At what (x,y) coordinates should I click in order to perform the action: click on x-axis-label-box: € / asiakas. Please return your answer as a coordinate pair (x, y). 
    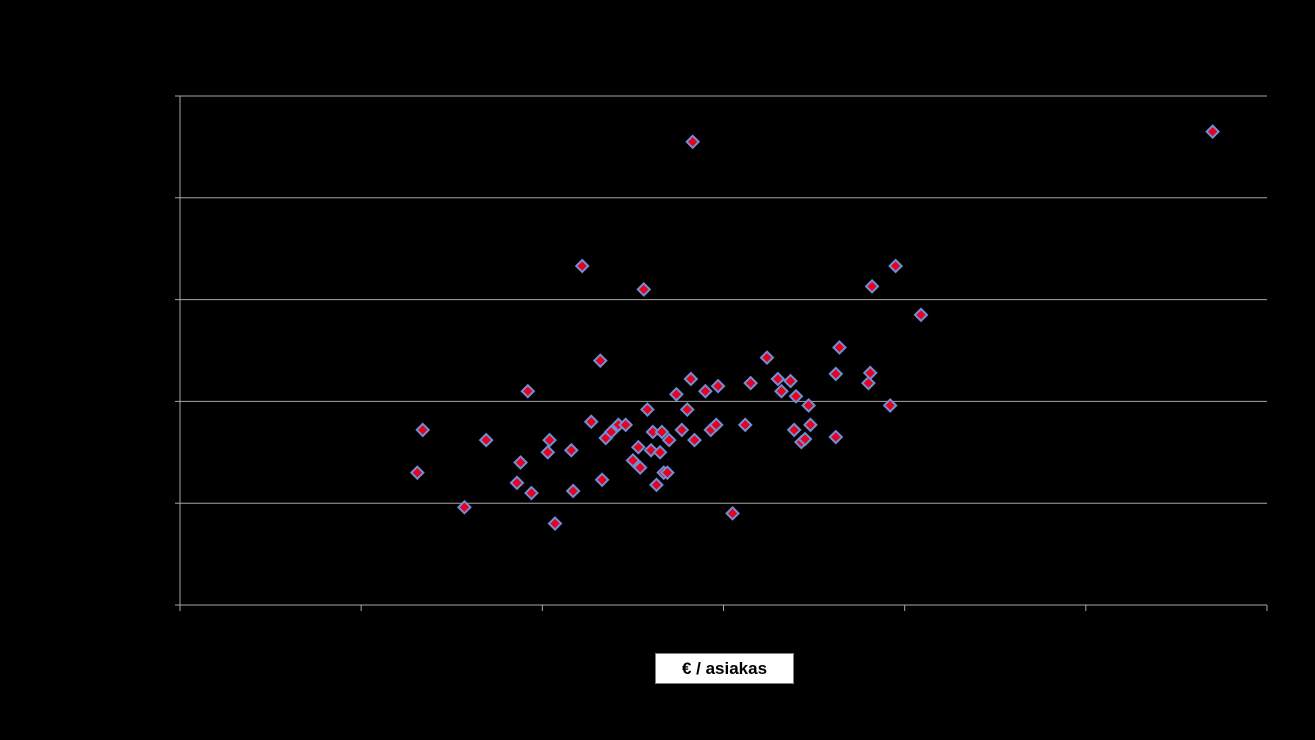
    Looking at the image, I should click on (724, 668).